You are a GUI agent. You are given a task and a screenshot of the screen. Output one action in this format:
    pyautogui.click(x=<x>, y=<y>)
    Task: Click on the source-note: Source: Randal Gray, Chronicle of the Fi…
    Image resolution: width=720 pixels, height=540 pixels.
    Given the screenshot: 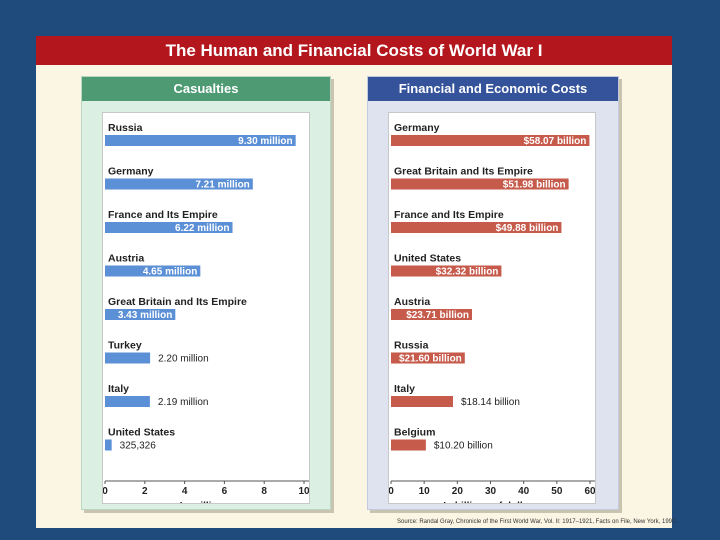 What is the action you would take?
    pyautogui.click(x=537, y=522)
    